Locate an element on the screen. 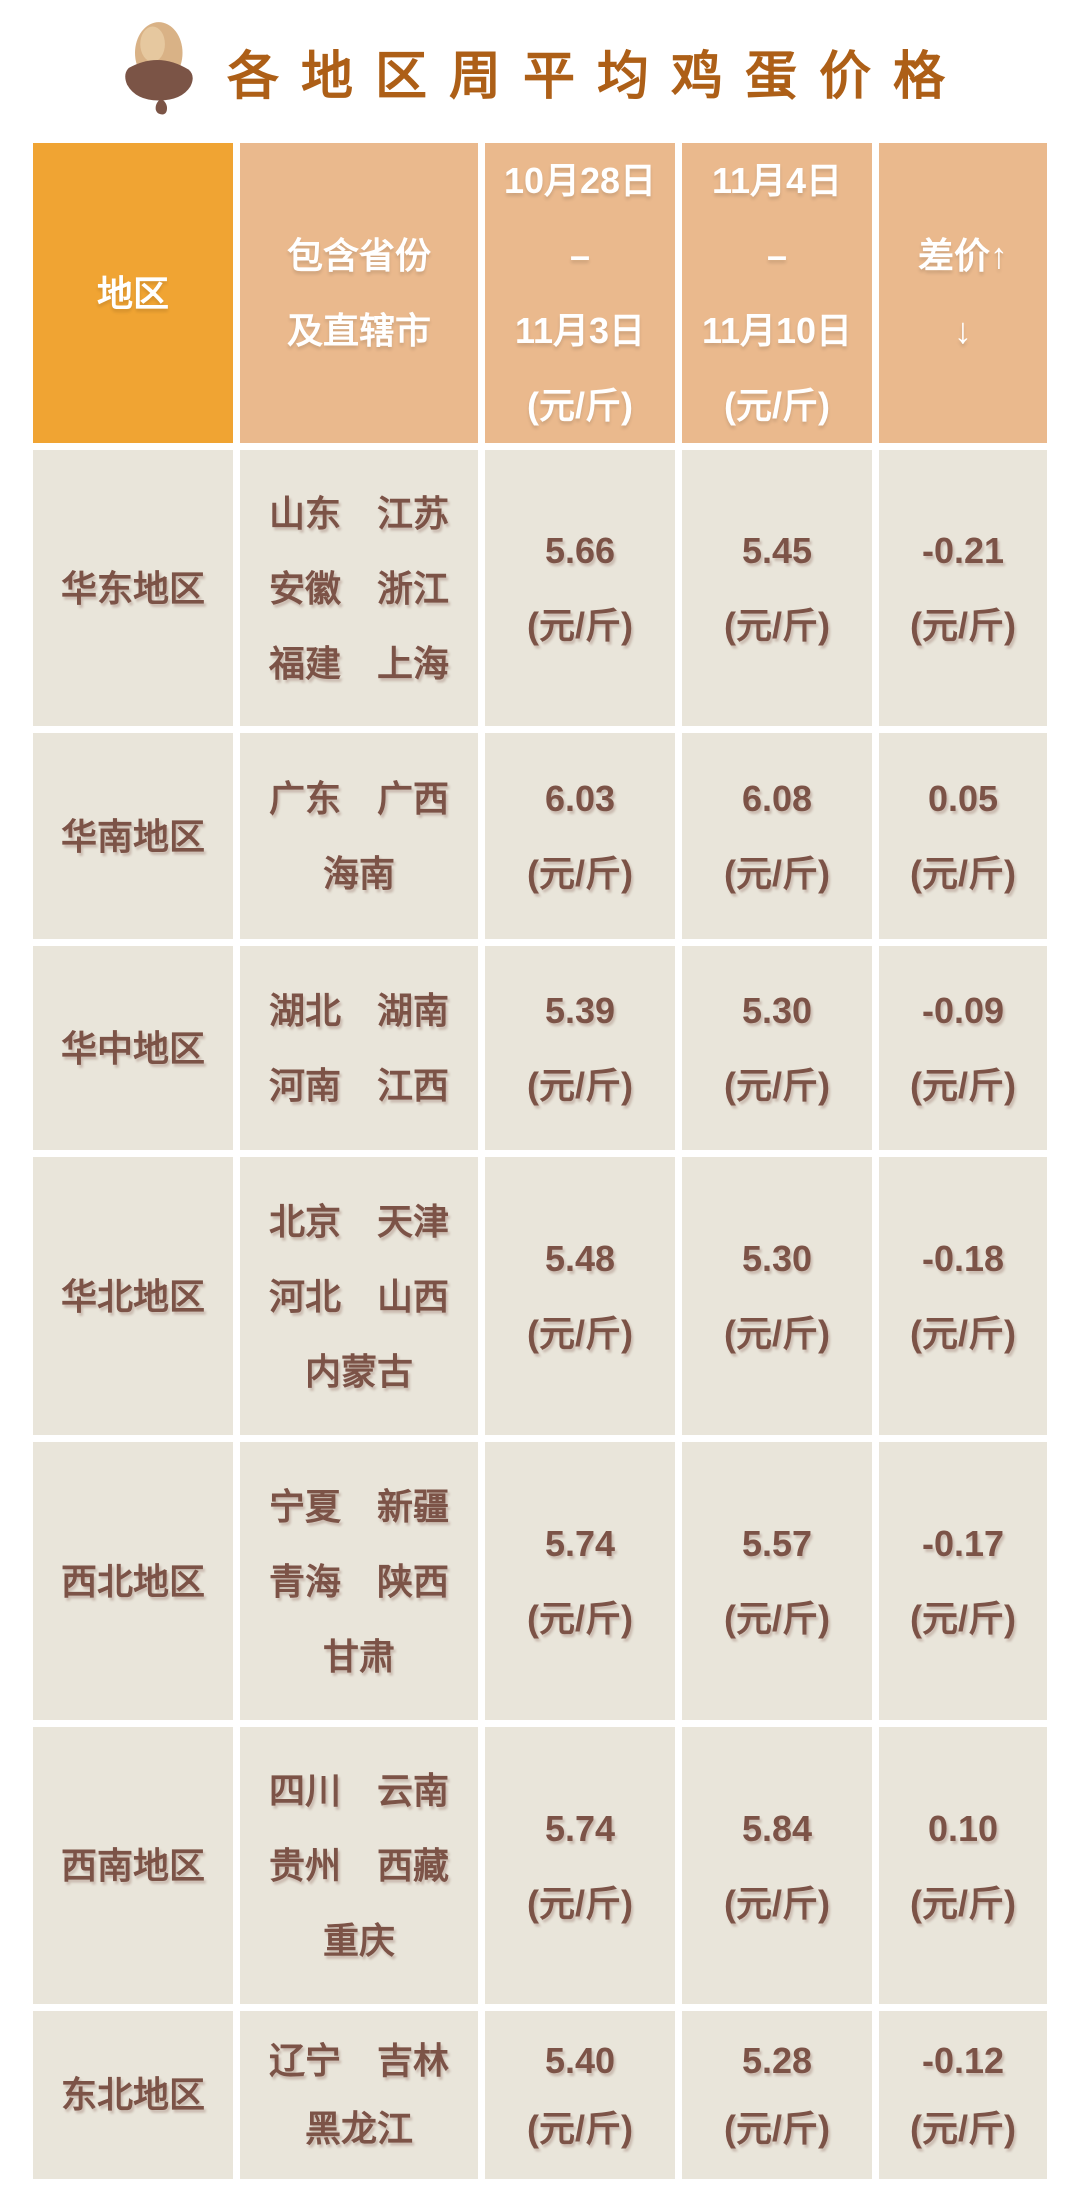  diff-value: -0.18 is located at coordinates (963, 1258).